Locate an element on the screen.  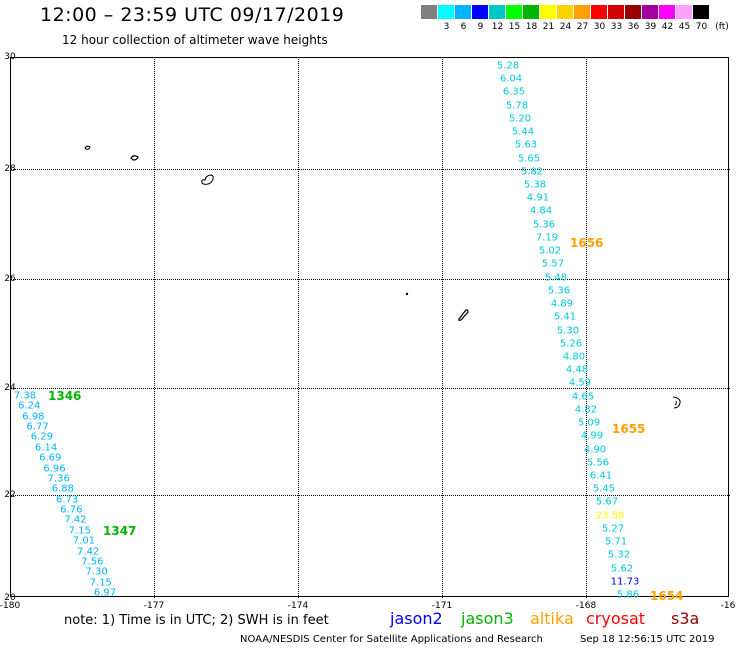
legend-bin-label: 33 is located at coordinates (616, 27).